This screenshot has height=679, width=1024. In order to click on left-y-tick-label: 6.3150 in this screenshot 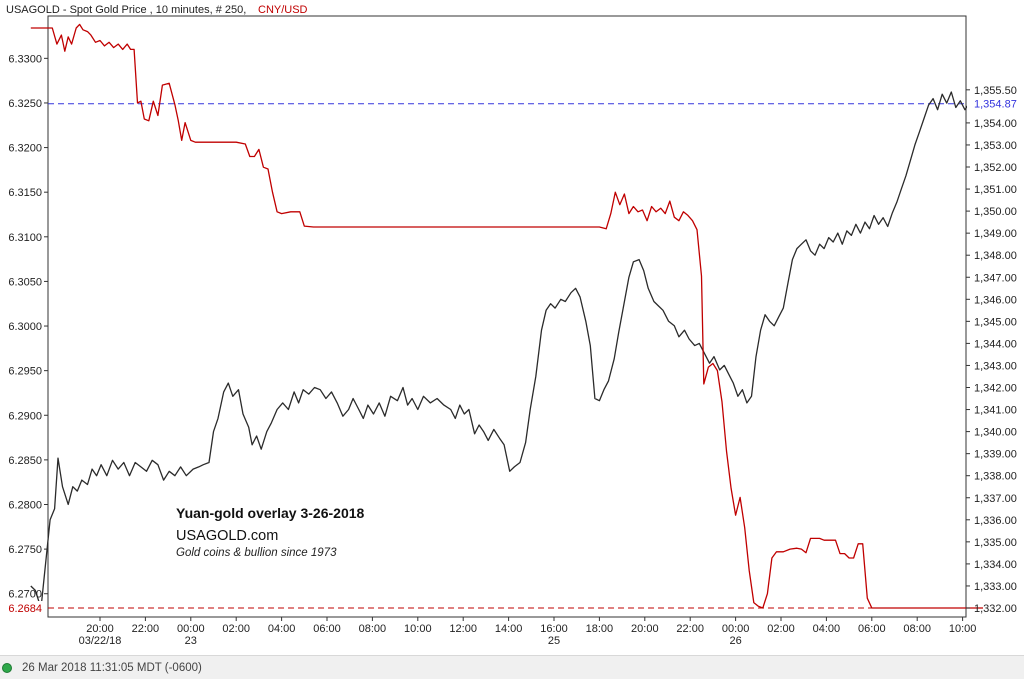, I will do `click(25, 193)`.